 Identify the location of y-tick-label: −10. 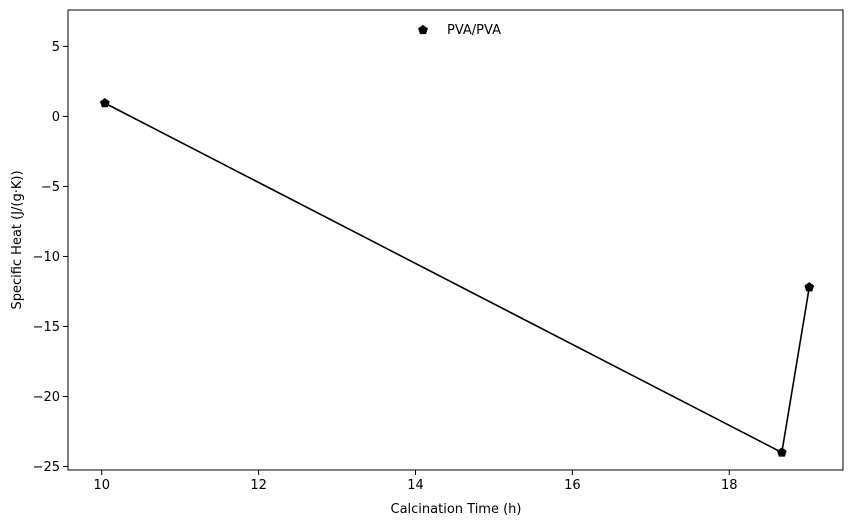
(46, 257).